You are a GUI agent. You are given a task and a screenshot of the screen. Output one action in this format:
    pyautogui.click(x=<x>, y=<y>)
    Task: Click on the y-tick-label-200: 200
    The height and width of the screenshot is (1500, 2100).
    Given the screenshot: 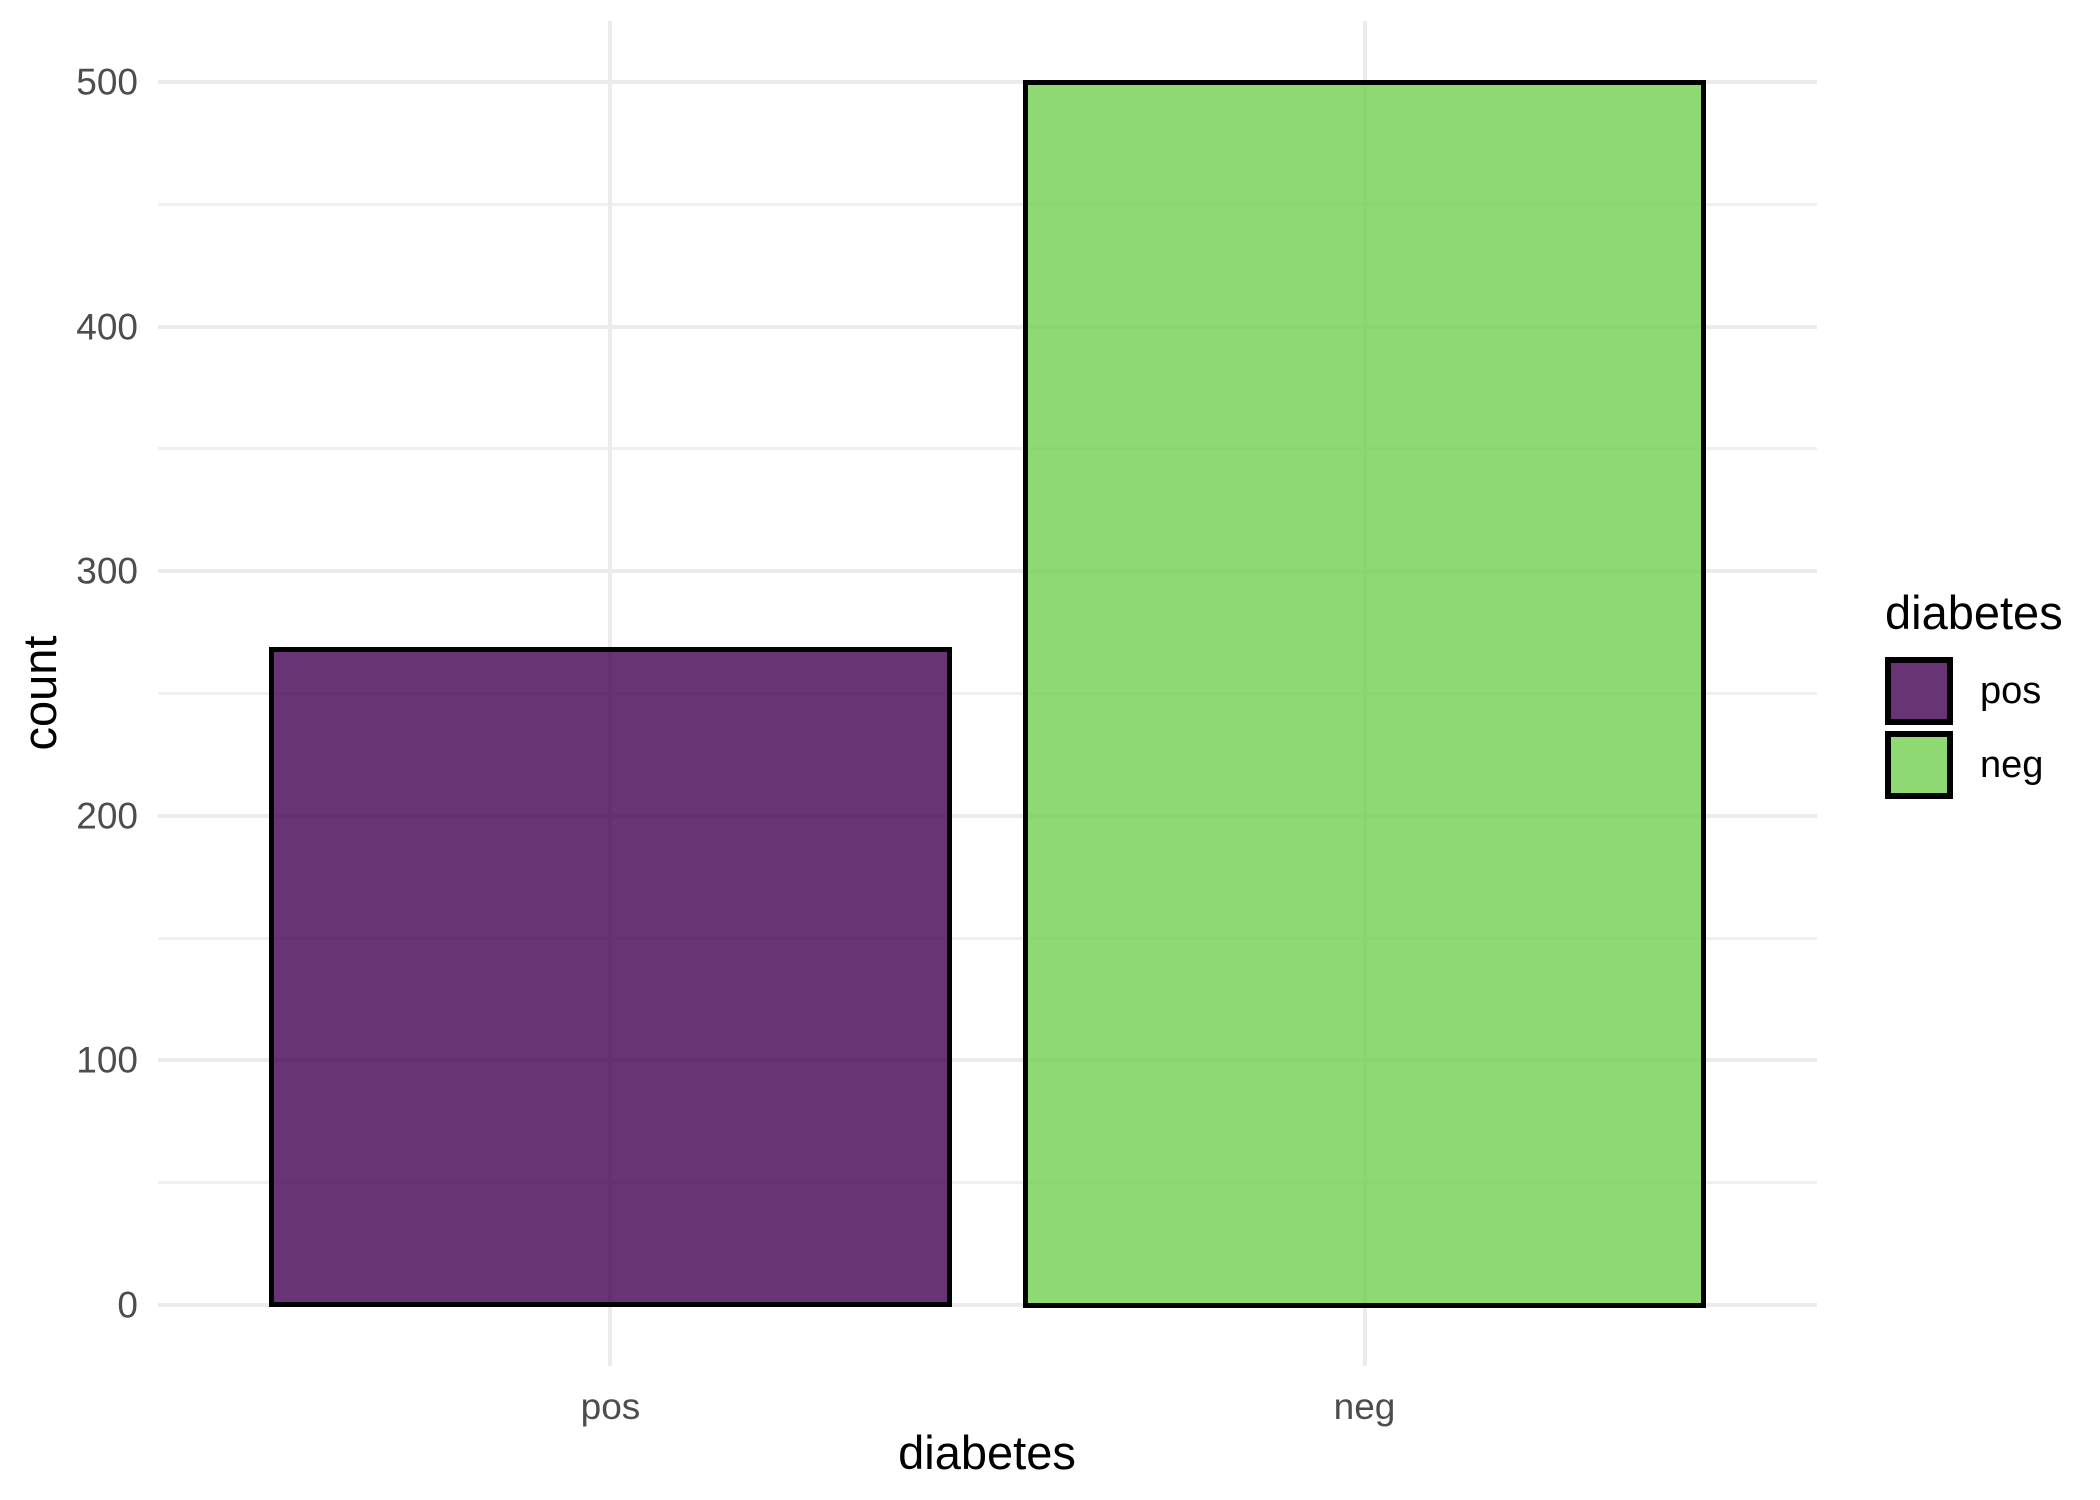 What is the action you would take?
    pyautogui.click(x=107, y=816)
    